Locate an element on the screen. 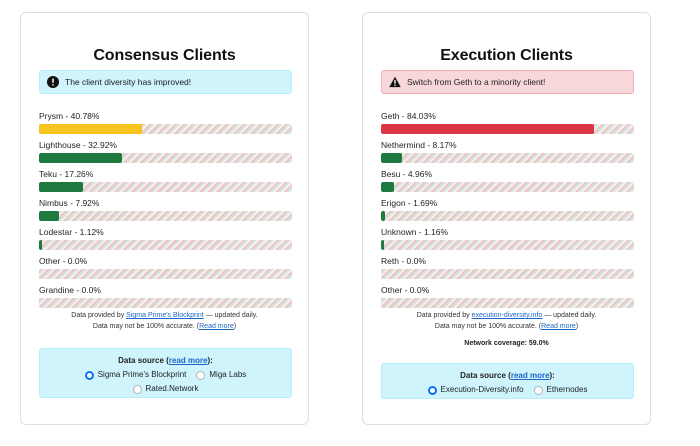 The height and width of the screenshot is (446, 700). client-row: Besu - 4.96% is located at coordinates (507, 182).